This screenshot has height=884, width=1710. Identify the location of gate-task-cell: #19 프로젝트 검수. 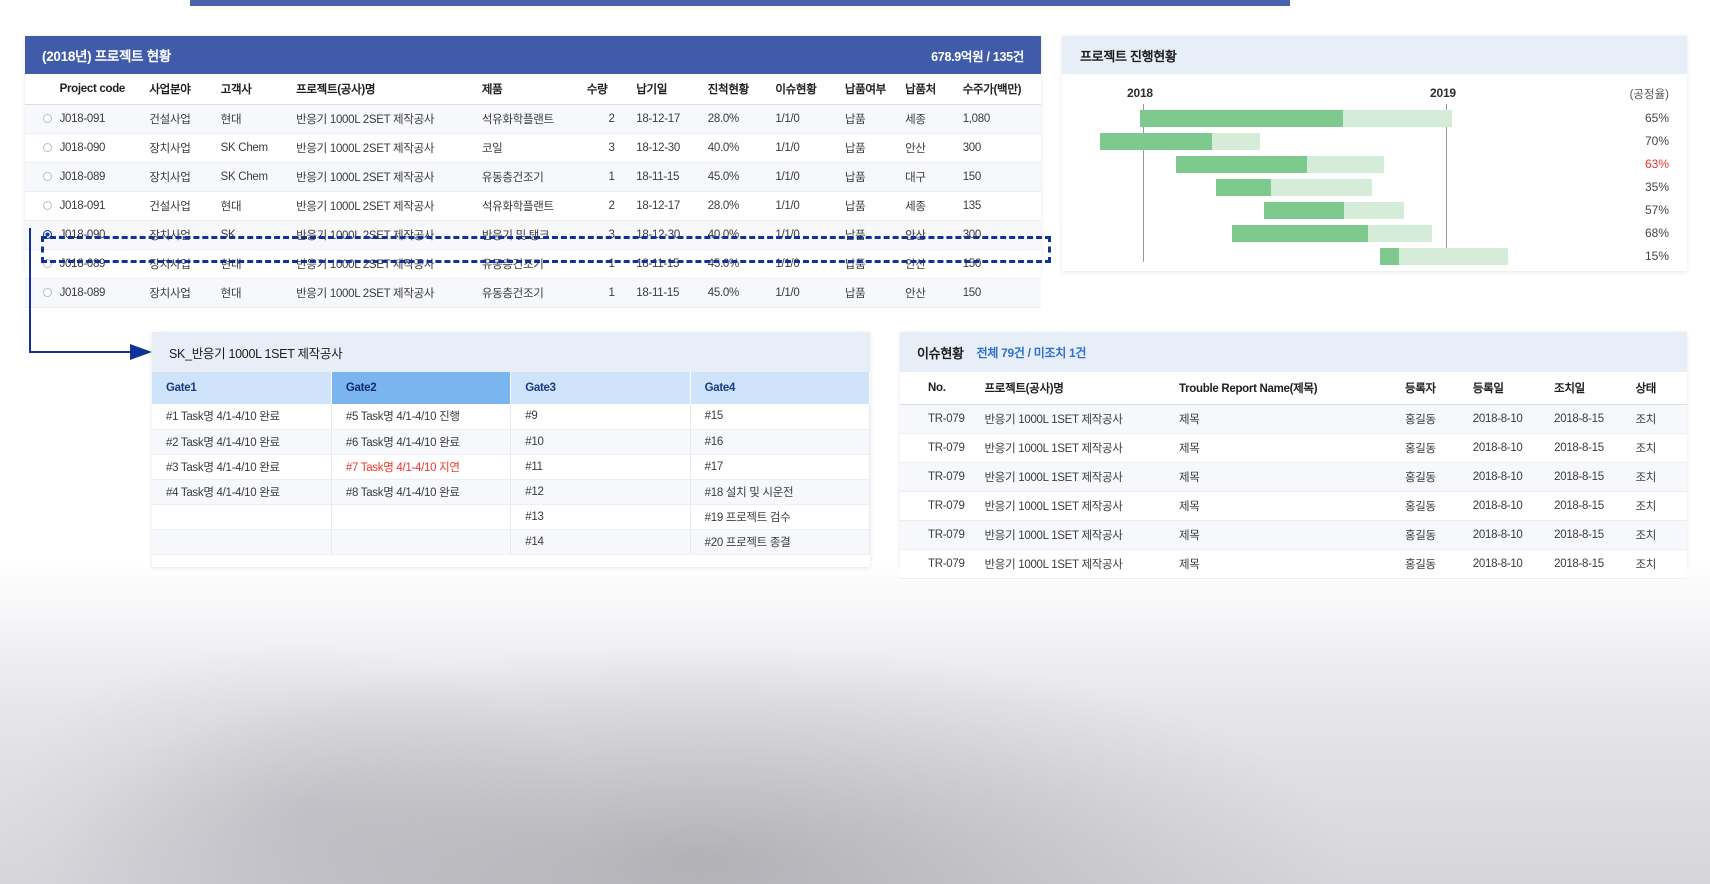
(780, 517).